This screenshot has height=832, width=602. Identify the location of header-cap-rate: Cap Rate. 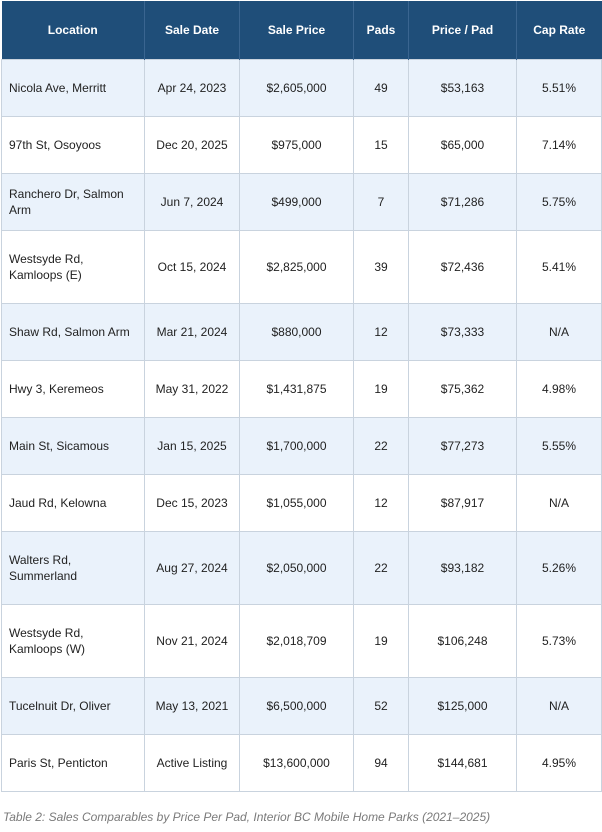
(559, 30).